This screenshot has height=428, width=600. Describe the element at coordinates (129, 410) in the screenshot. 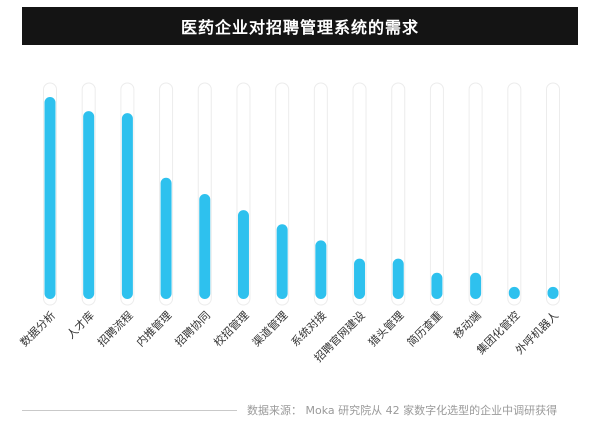

I see `footer-divider` at that location.